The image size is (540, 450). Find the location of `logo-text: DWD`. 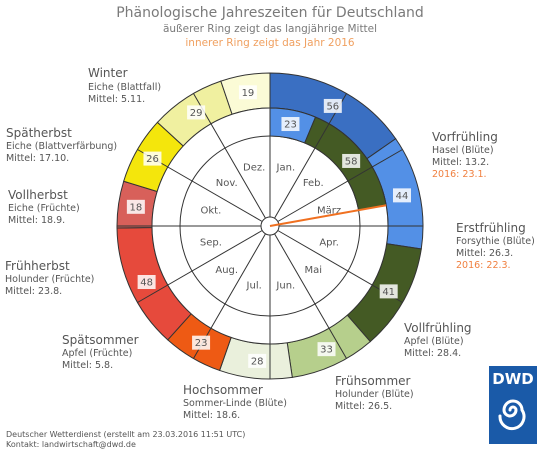

logo-text: DWD is located at coordinates (512, 379).